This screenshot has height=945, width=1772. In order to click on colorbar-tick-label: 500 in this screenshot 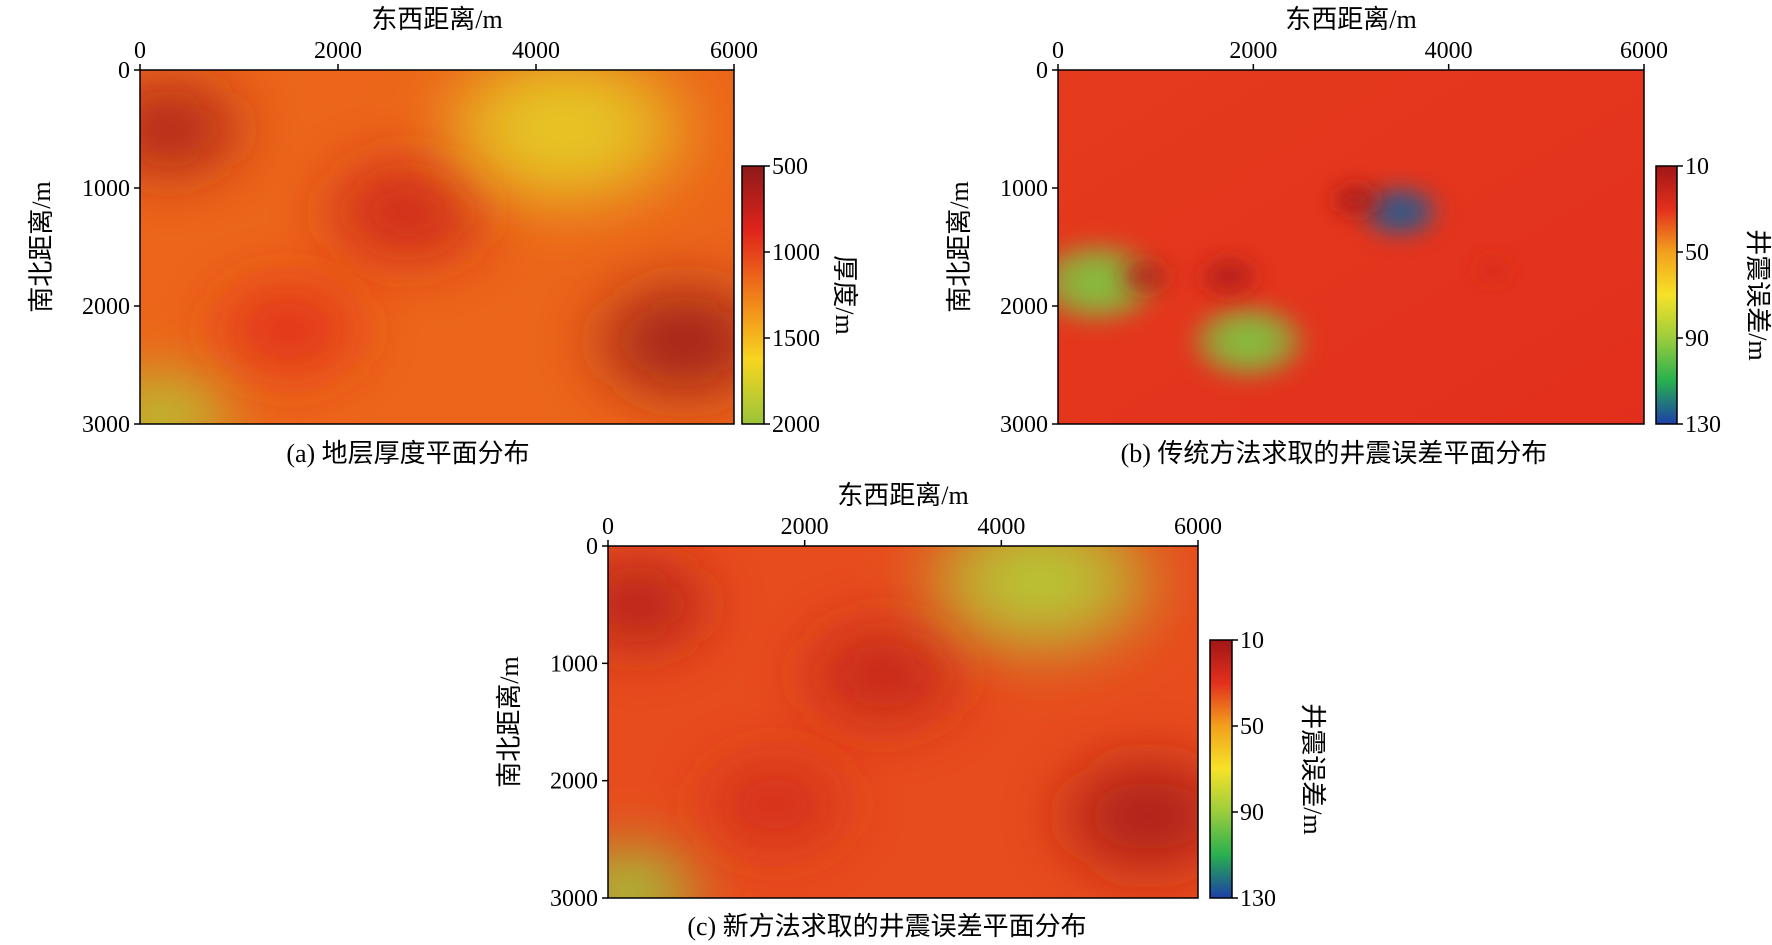, I will do `click(790, 167)`.